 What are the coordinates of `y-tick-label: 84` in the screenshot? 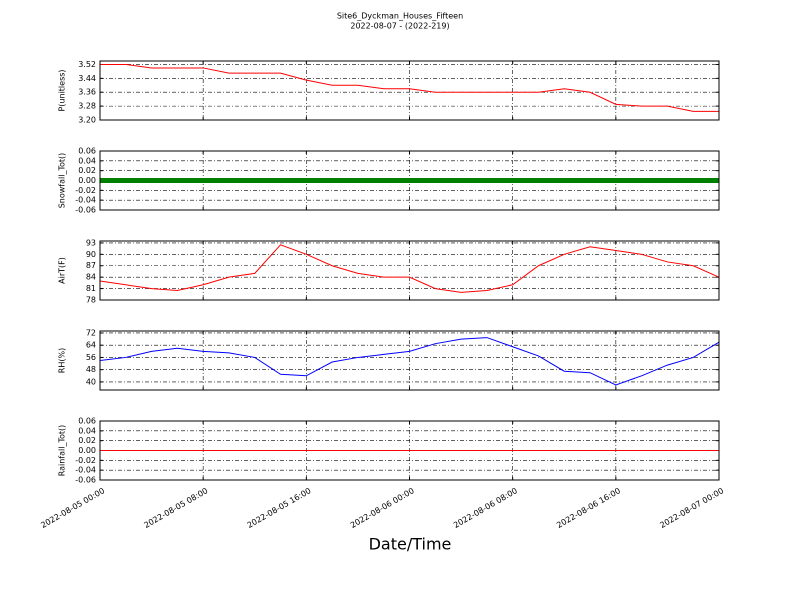 It's located at (91, 277).